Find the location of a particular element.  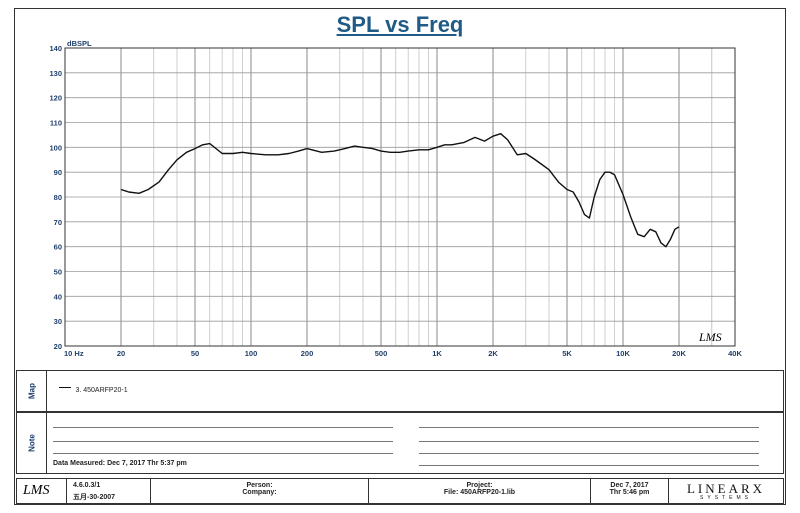

footer-brand-cell: LINEARX SYSTEMS is located at coordinates (726, 491).